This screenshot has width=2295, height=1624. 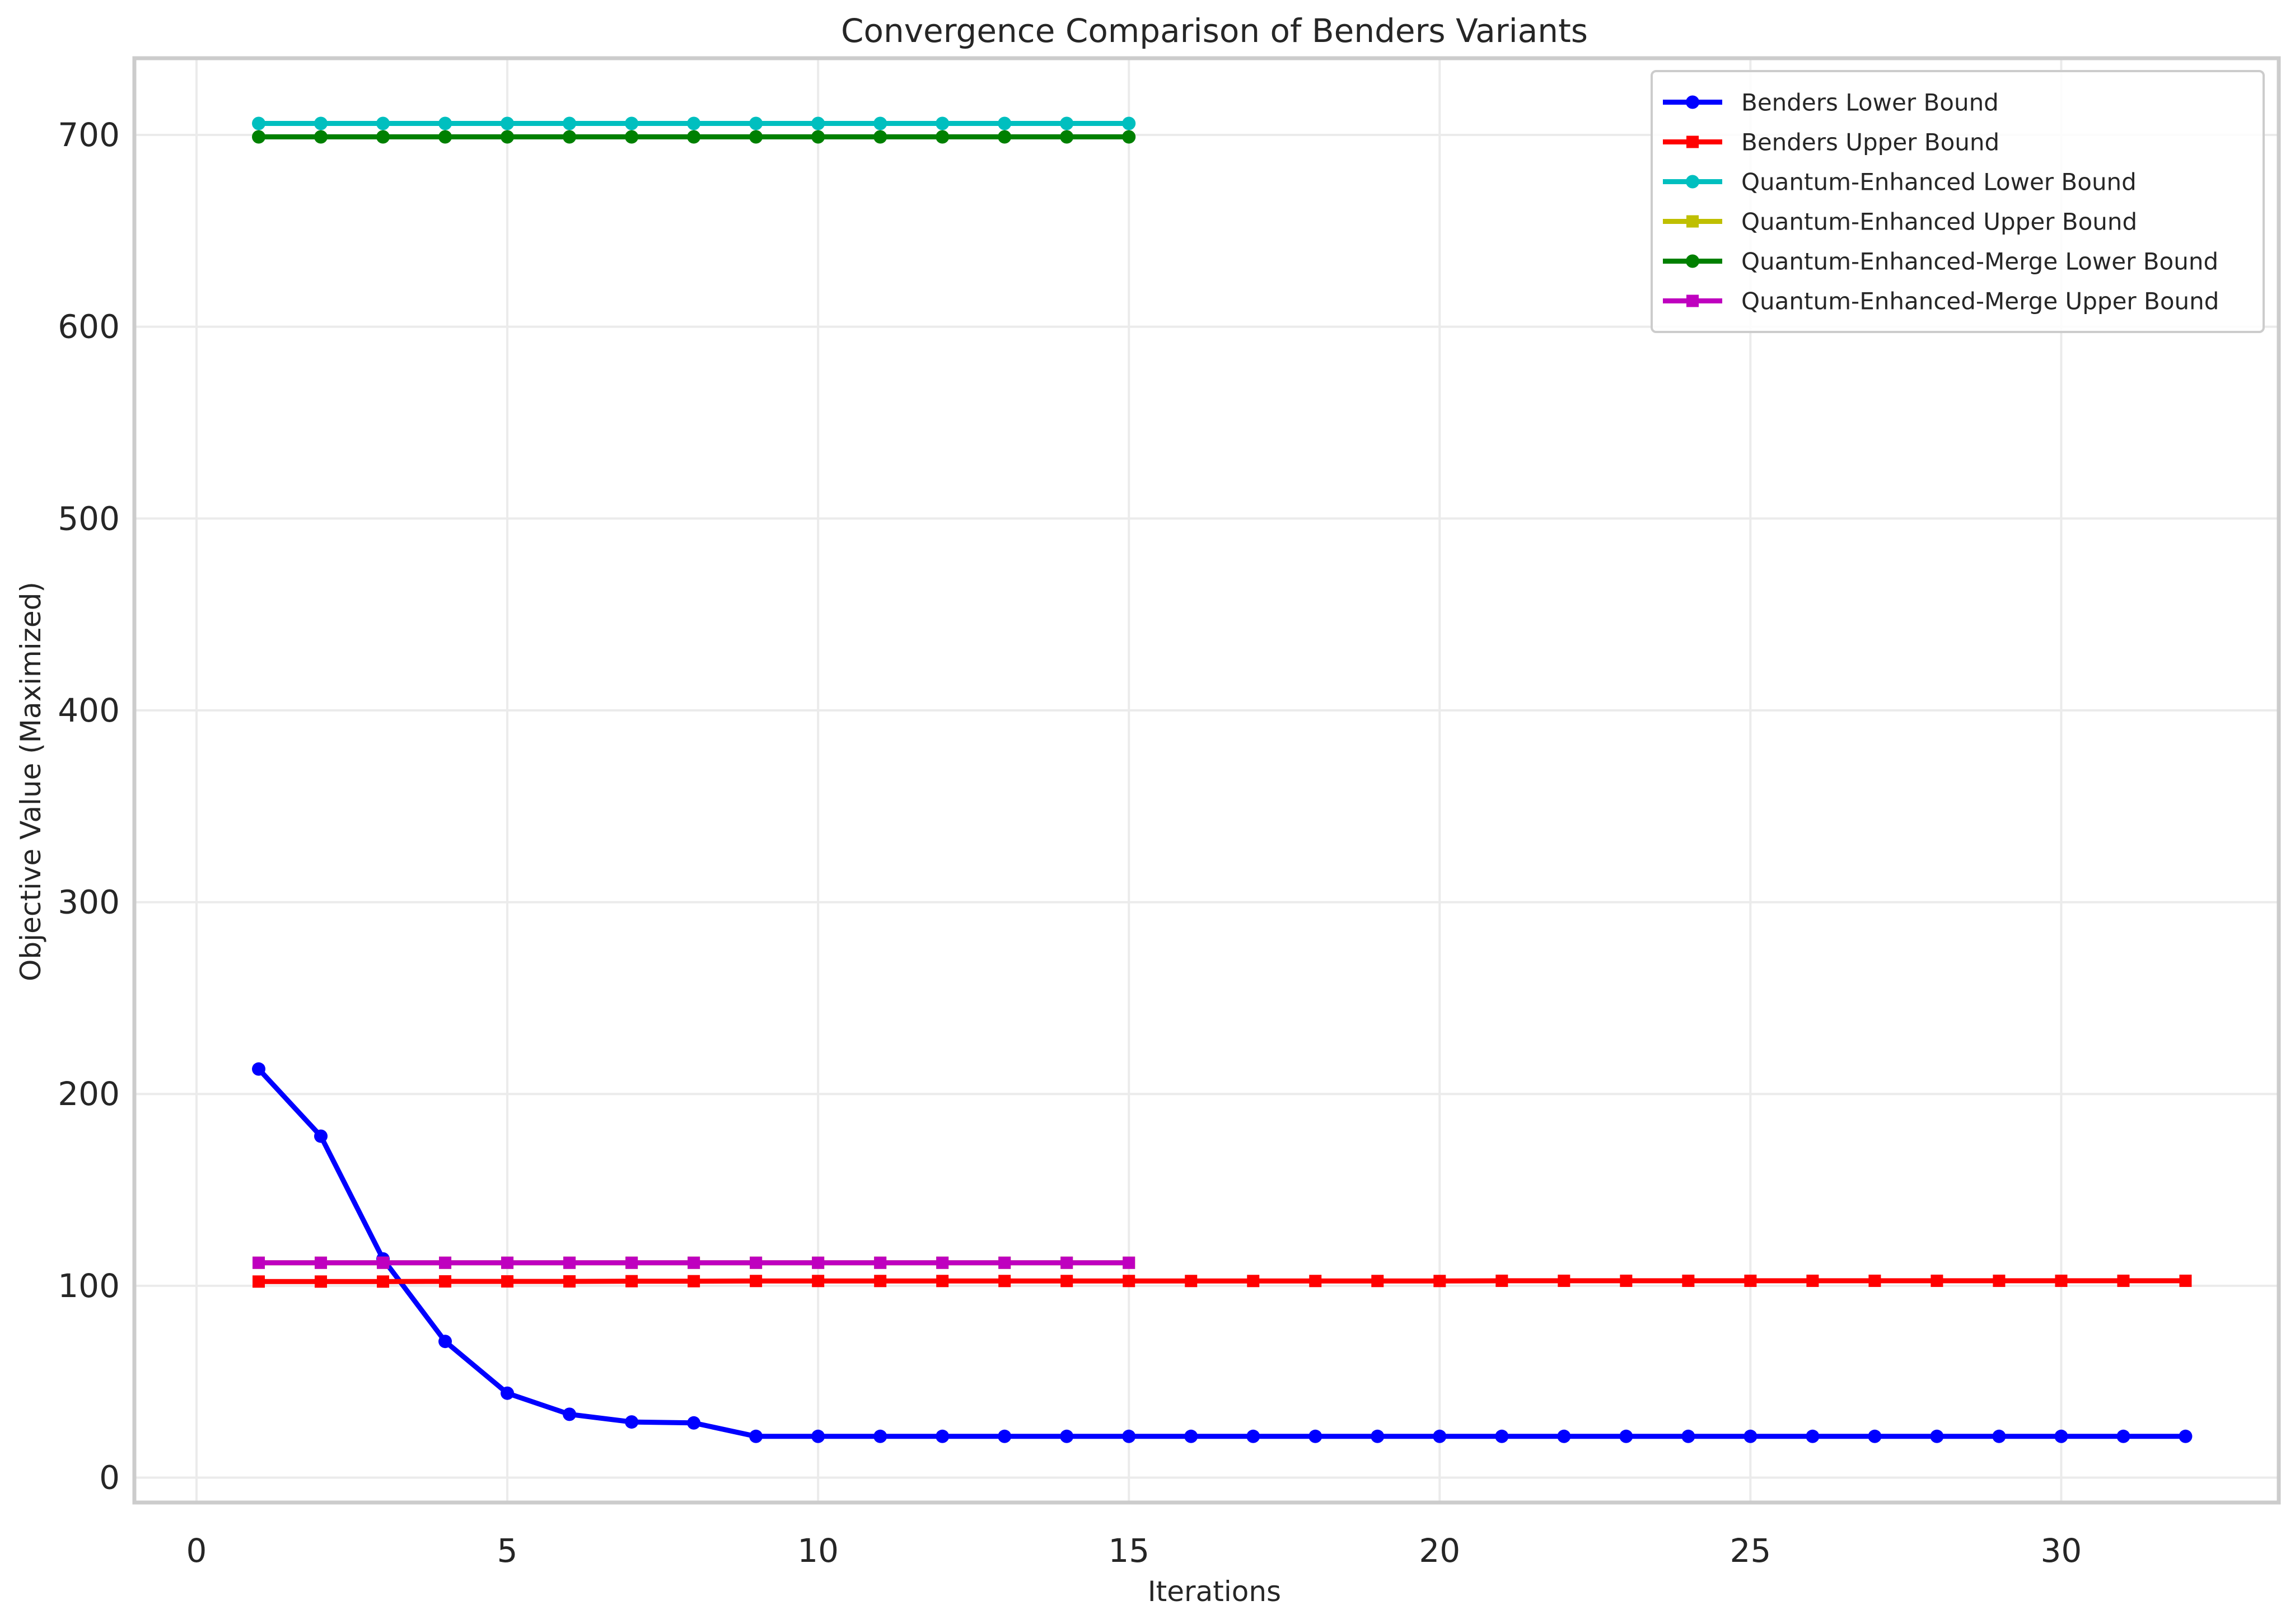 What do you see at coordinates (1900, 222) in the screenshot?
I see `legend-item: Quantum-Enhanced Upper Bound` at bounding box center [1900, 222].